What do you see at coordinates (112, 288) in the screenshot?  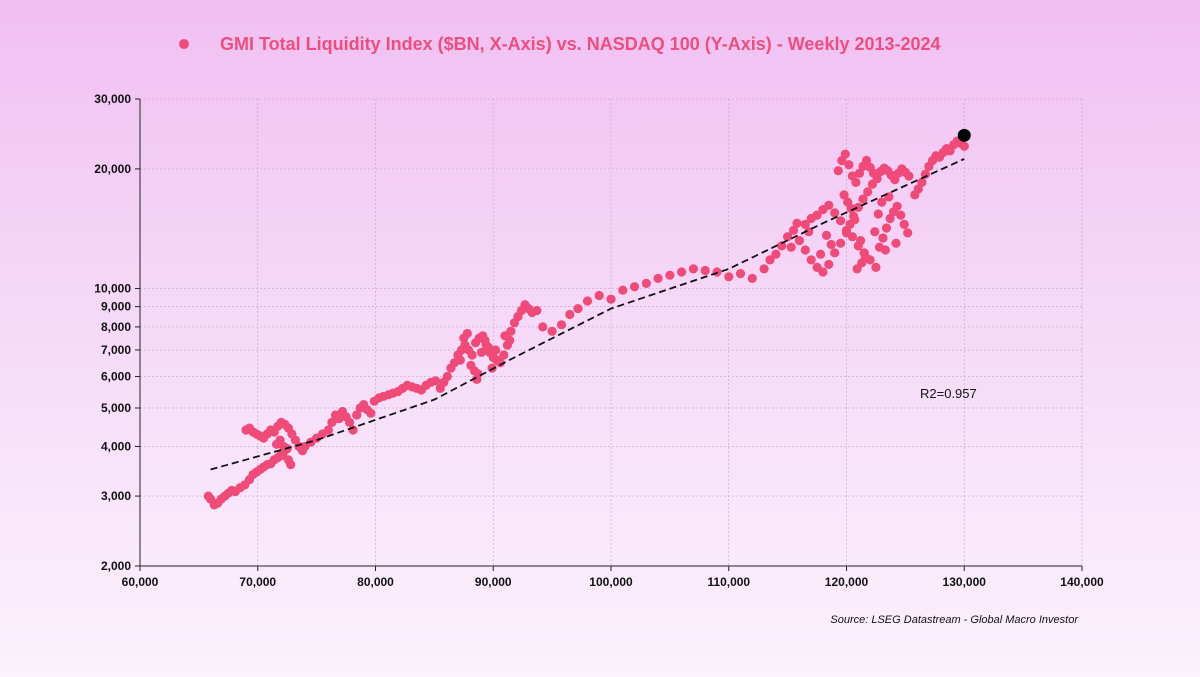 I see `y-tick-label: 10,000` at bounding box center [112, 288].